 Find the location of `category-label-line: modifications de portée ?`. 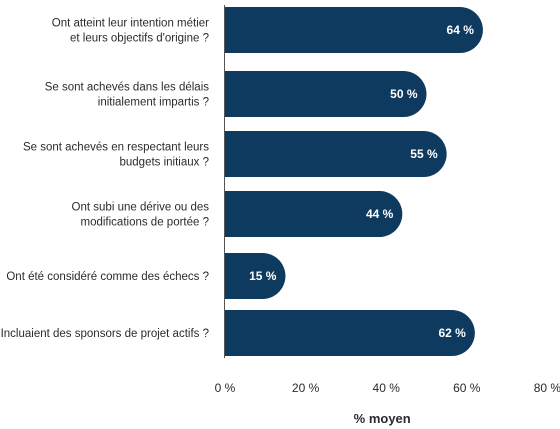

category-label-line: modifications de portée ? is located at coordinates (145, 223).